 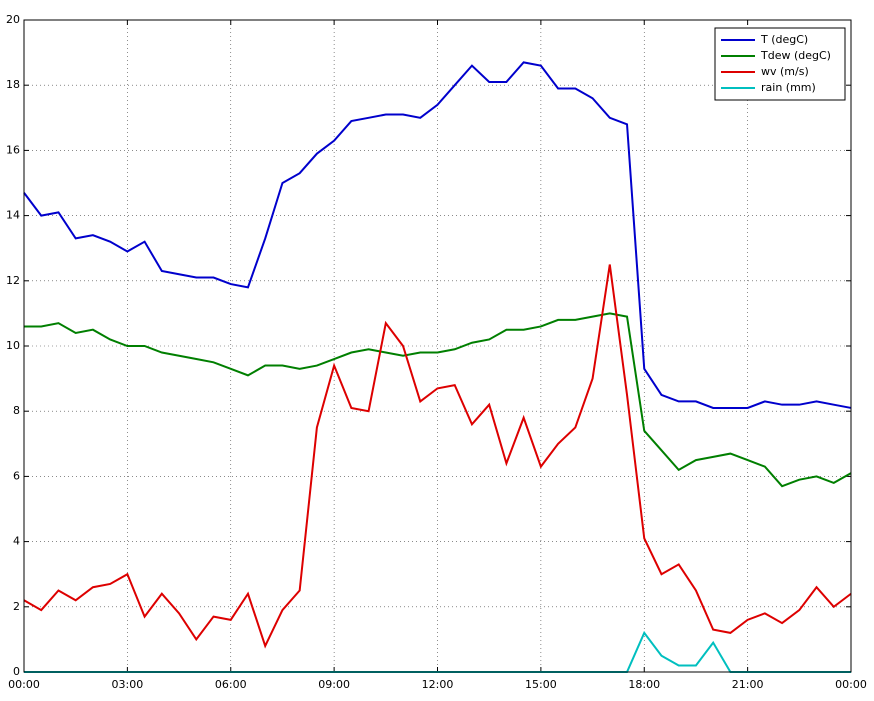 What do you see at coordinates (128, 684) in the screenshot?
I see `x-tick-label: 03:00` at bounding box center [128, 684].